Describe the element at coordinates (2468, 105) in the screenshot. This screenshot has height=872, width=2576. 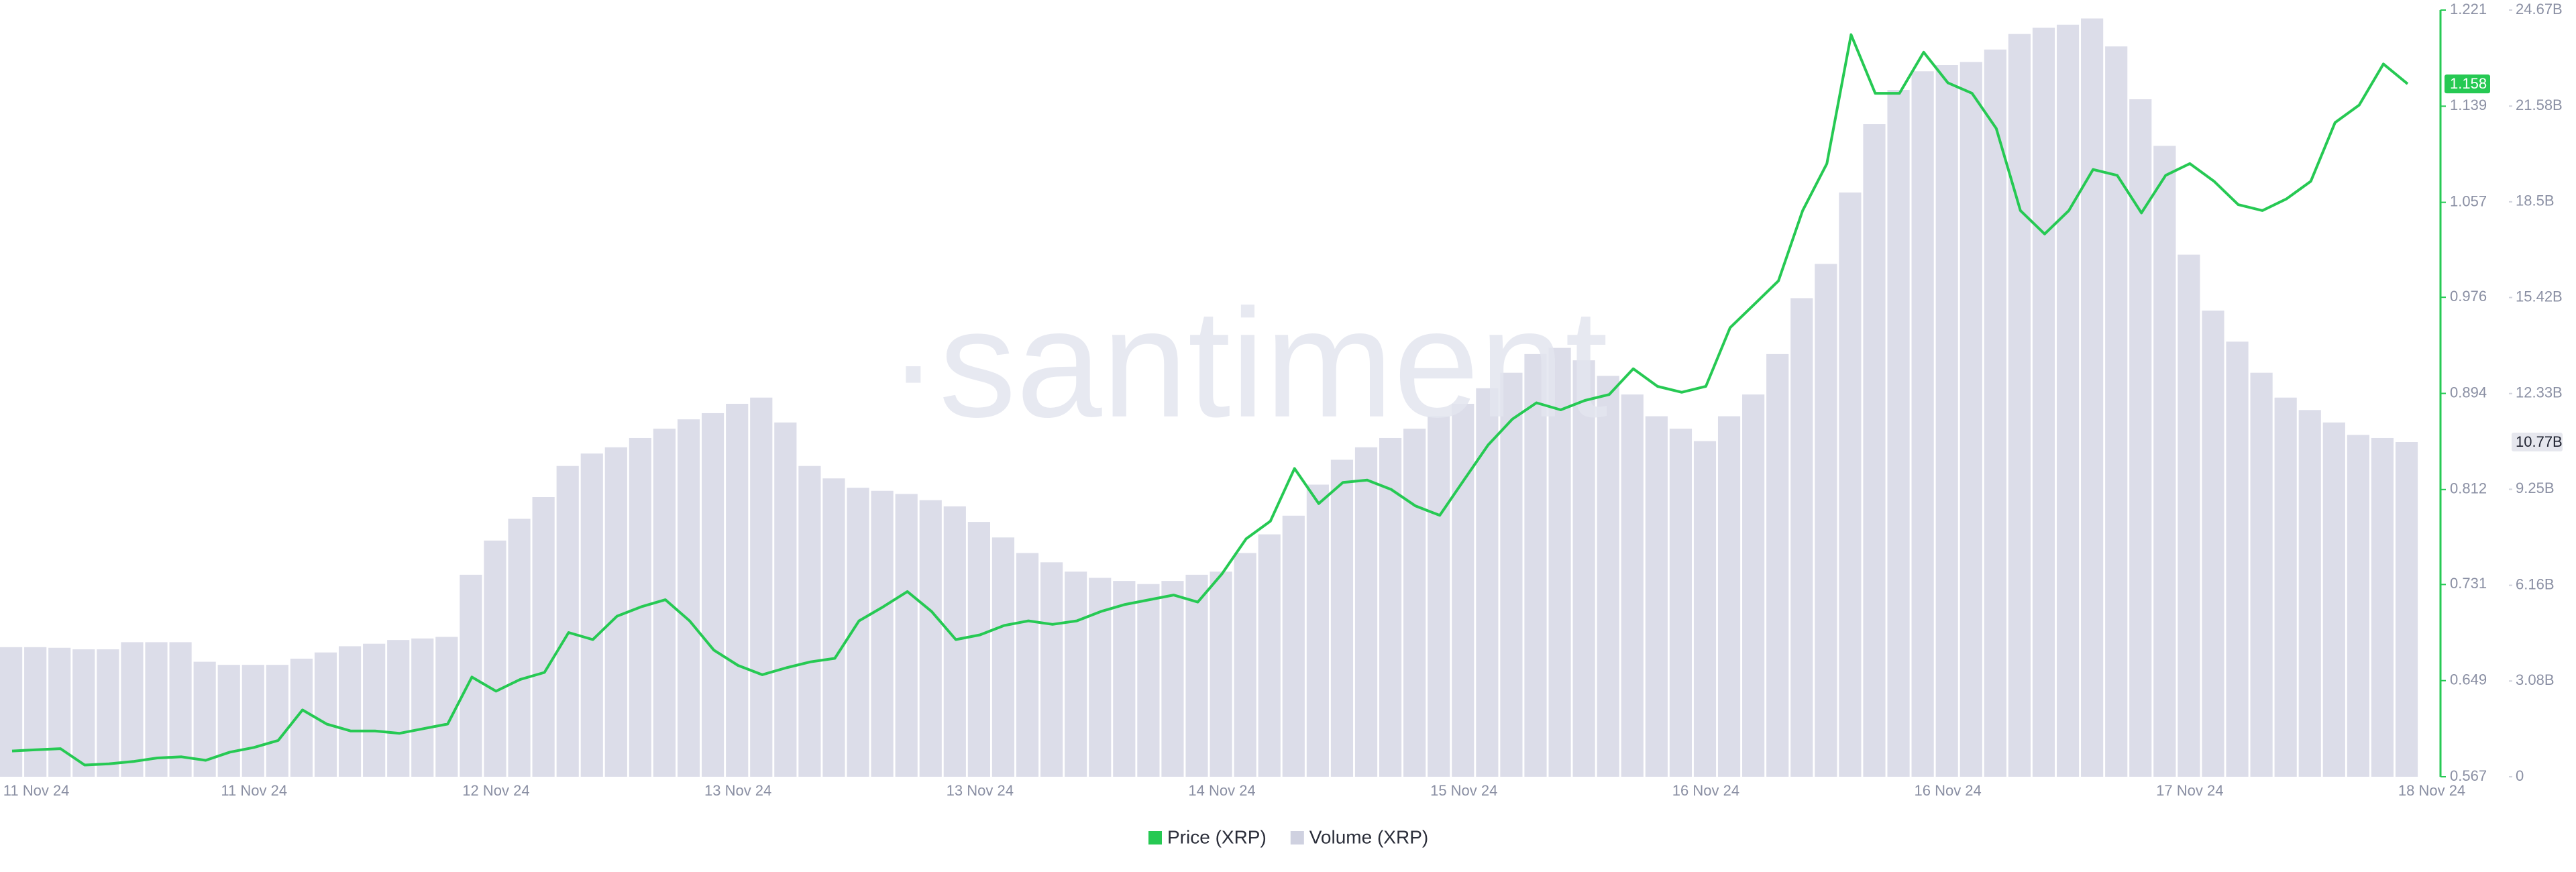
I see `y-tick-label: 1.139` at that location.